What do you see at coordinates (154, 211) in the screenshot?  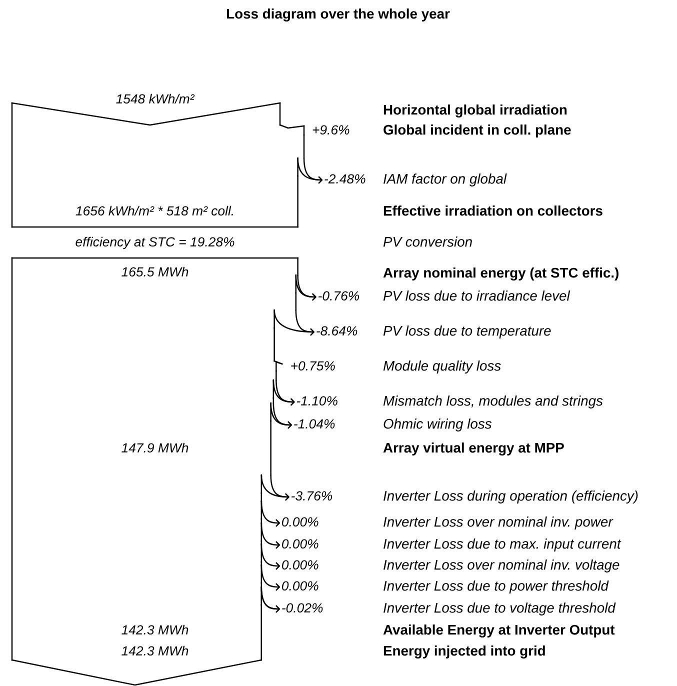 I see `text: 1656 kWh/m² * 518 m² coll.` at bounding box center [154, 211].